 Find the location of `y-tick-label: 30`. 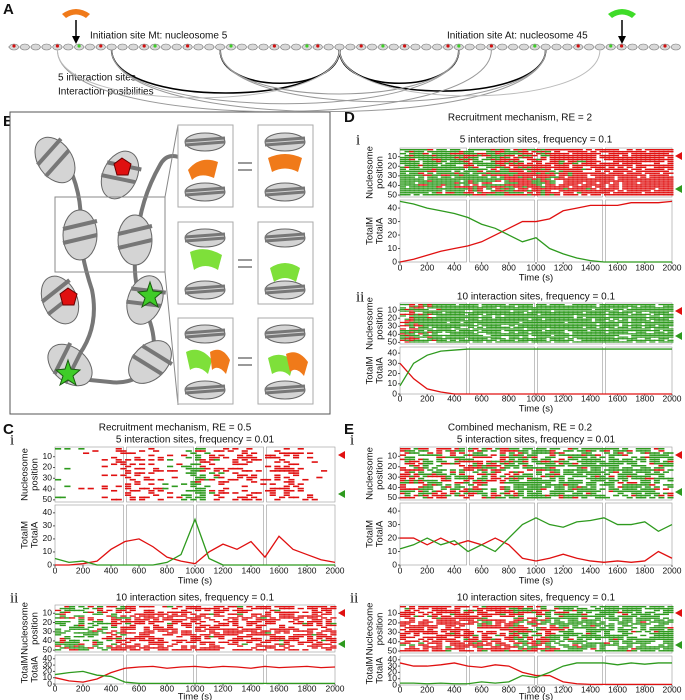

y-tick-label: 30 is located at coordinates (393, 221).